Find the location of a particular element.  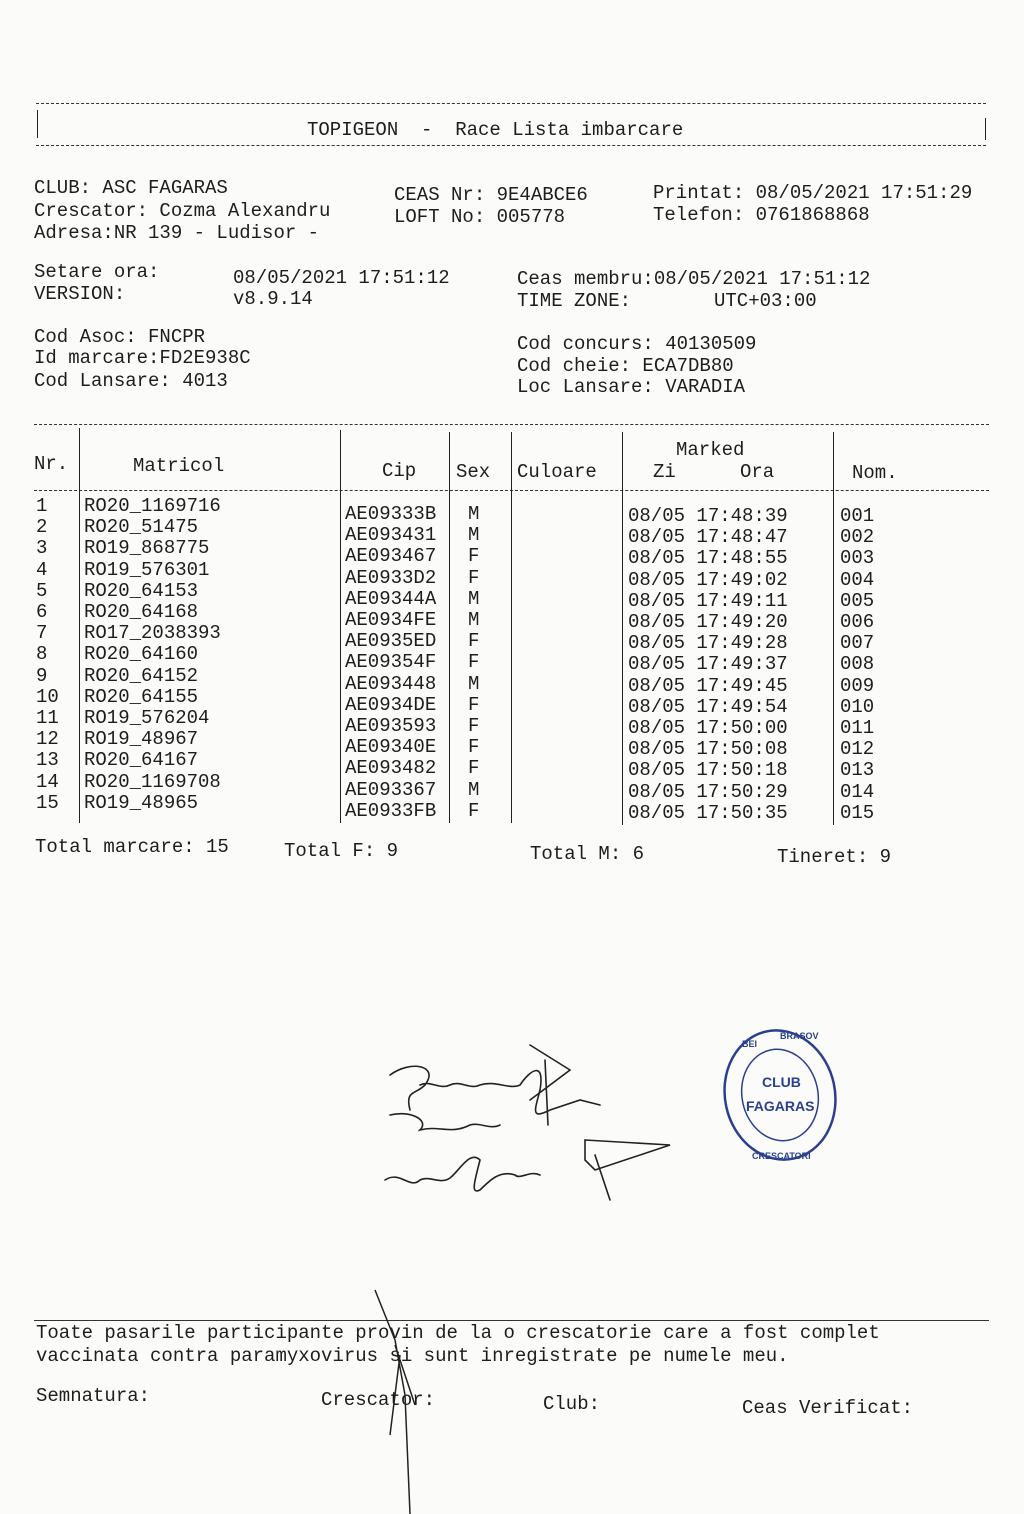

cell-cip: AE0935ED is located at coordinates (391, 641).